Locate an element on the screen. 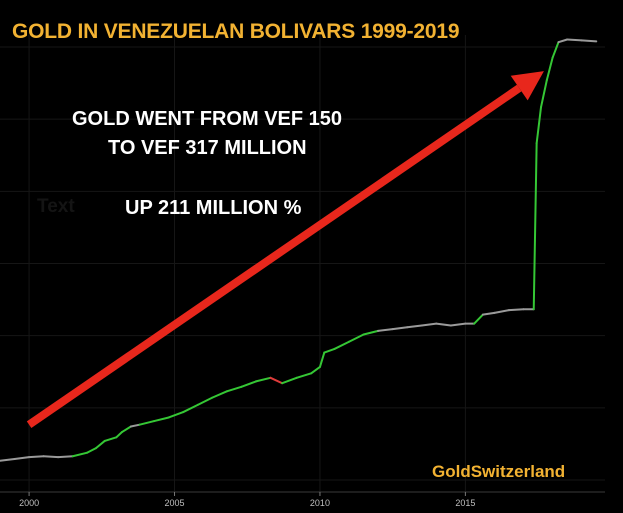  annotation-line-3: UP 211 MILLION % is located at coordinates (213, 208).